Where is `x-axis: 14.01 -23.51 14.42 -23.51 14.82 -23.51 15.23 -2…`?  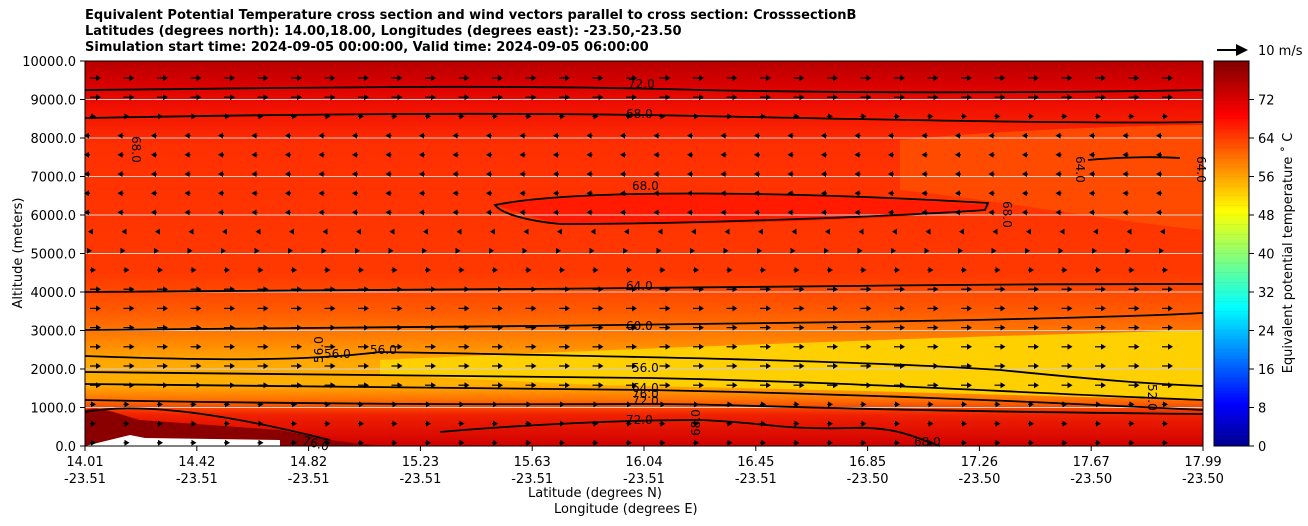 x-axis: 14.01 -23.51 14.42 -23.51 14.82 -23.51 15.23 -2… is located at coordinates (644, 466).